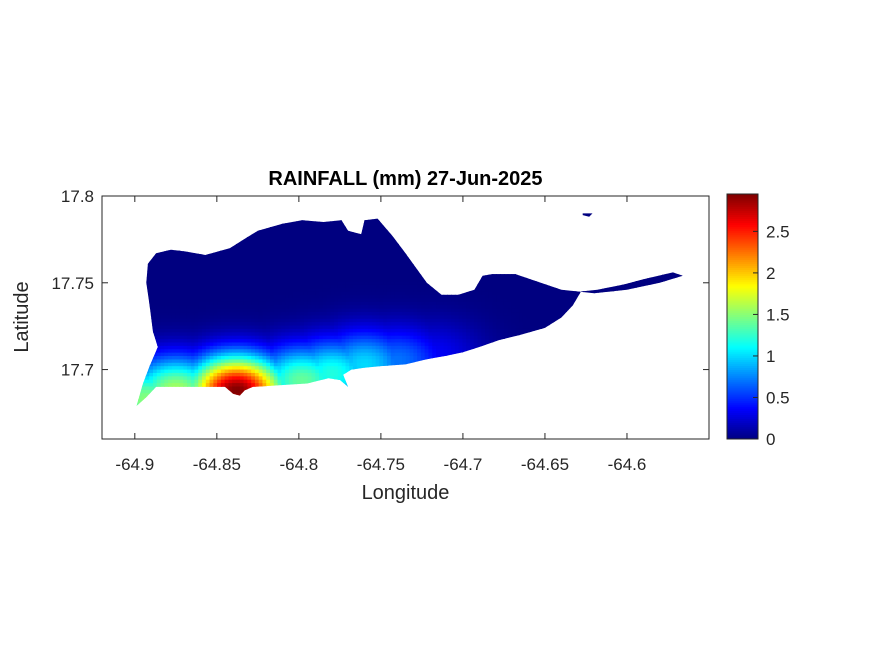  Describe the element at coordinates (463, 464) in the screenshot. I see `x-tick-label: -64.7` at that location.